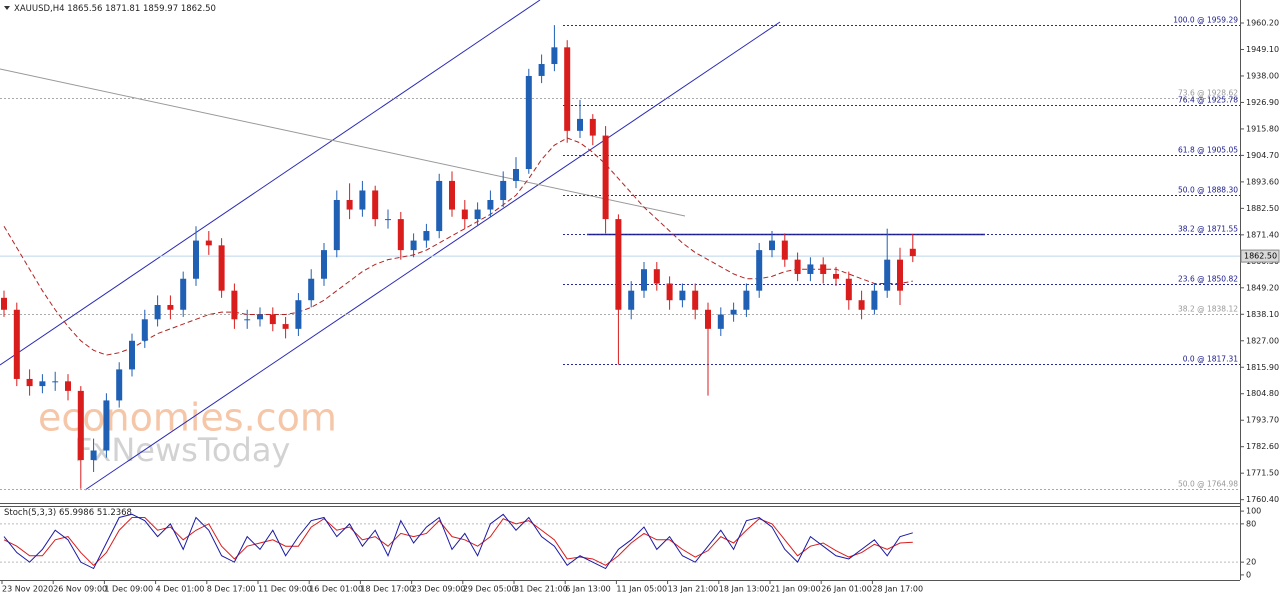  Describe the element at coordinates (541, 589) in the screenshot. I see `x-tick-label: 31 Dec 21:00` at that location.